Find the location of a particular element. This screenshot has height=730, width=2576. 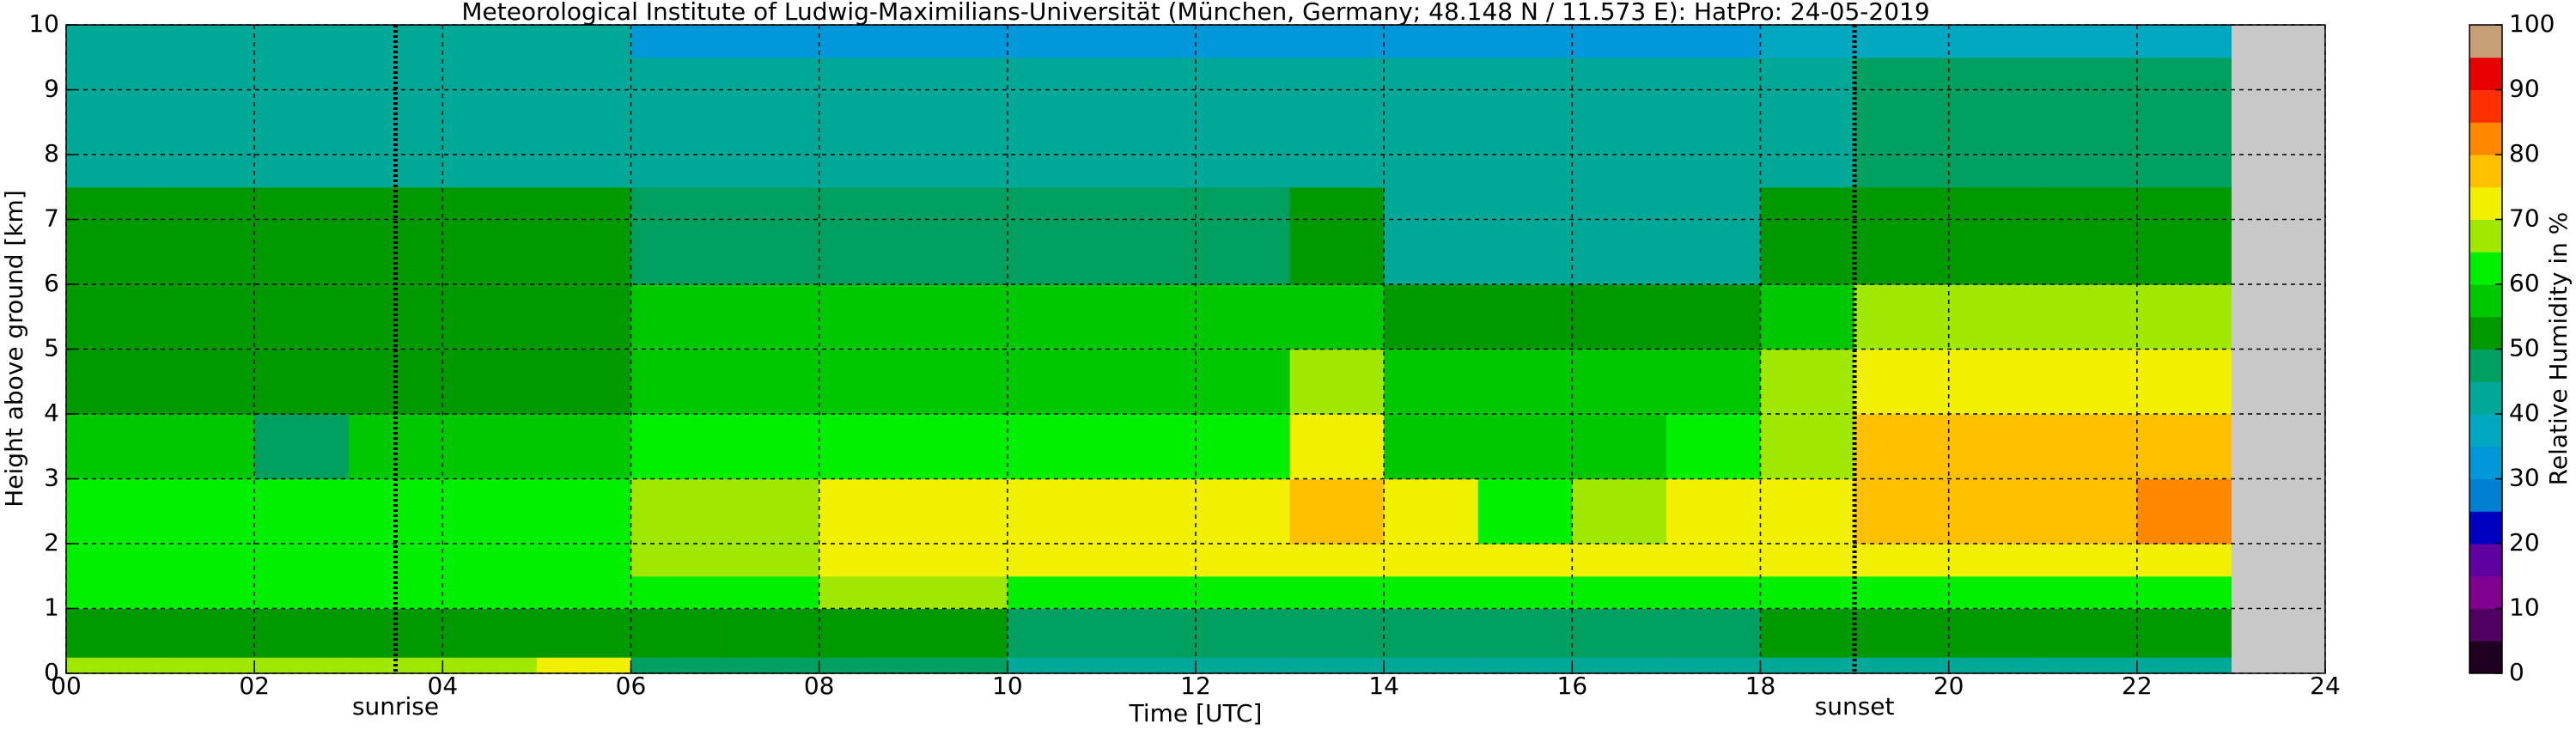

y-tick-label: 5 is located at coordinates (51, 348).